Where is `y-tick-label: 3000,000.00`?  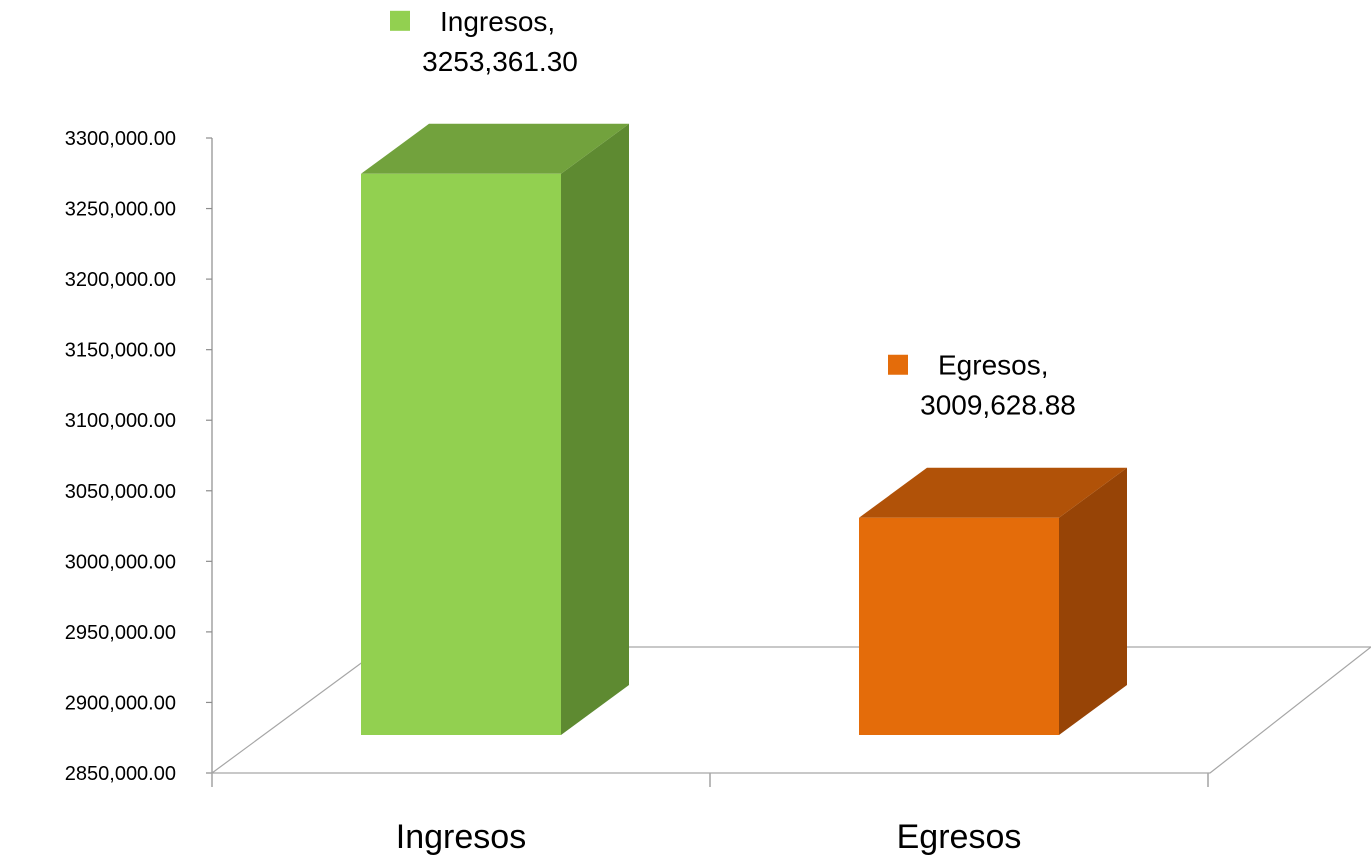 y-tick-label: 3000,000.00 is located at coordinates (120, 562).